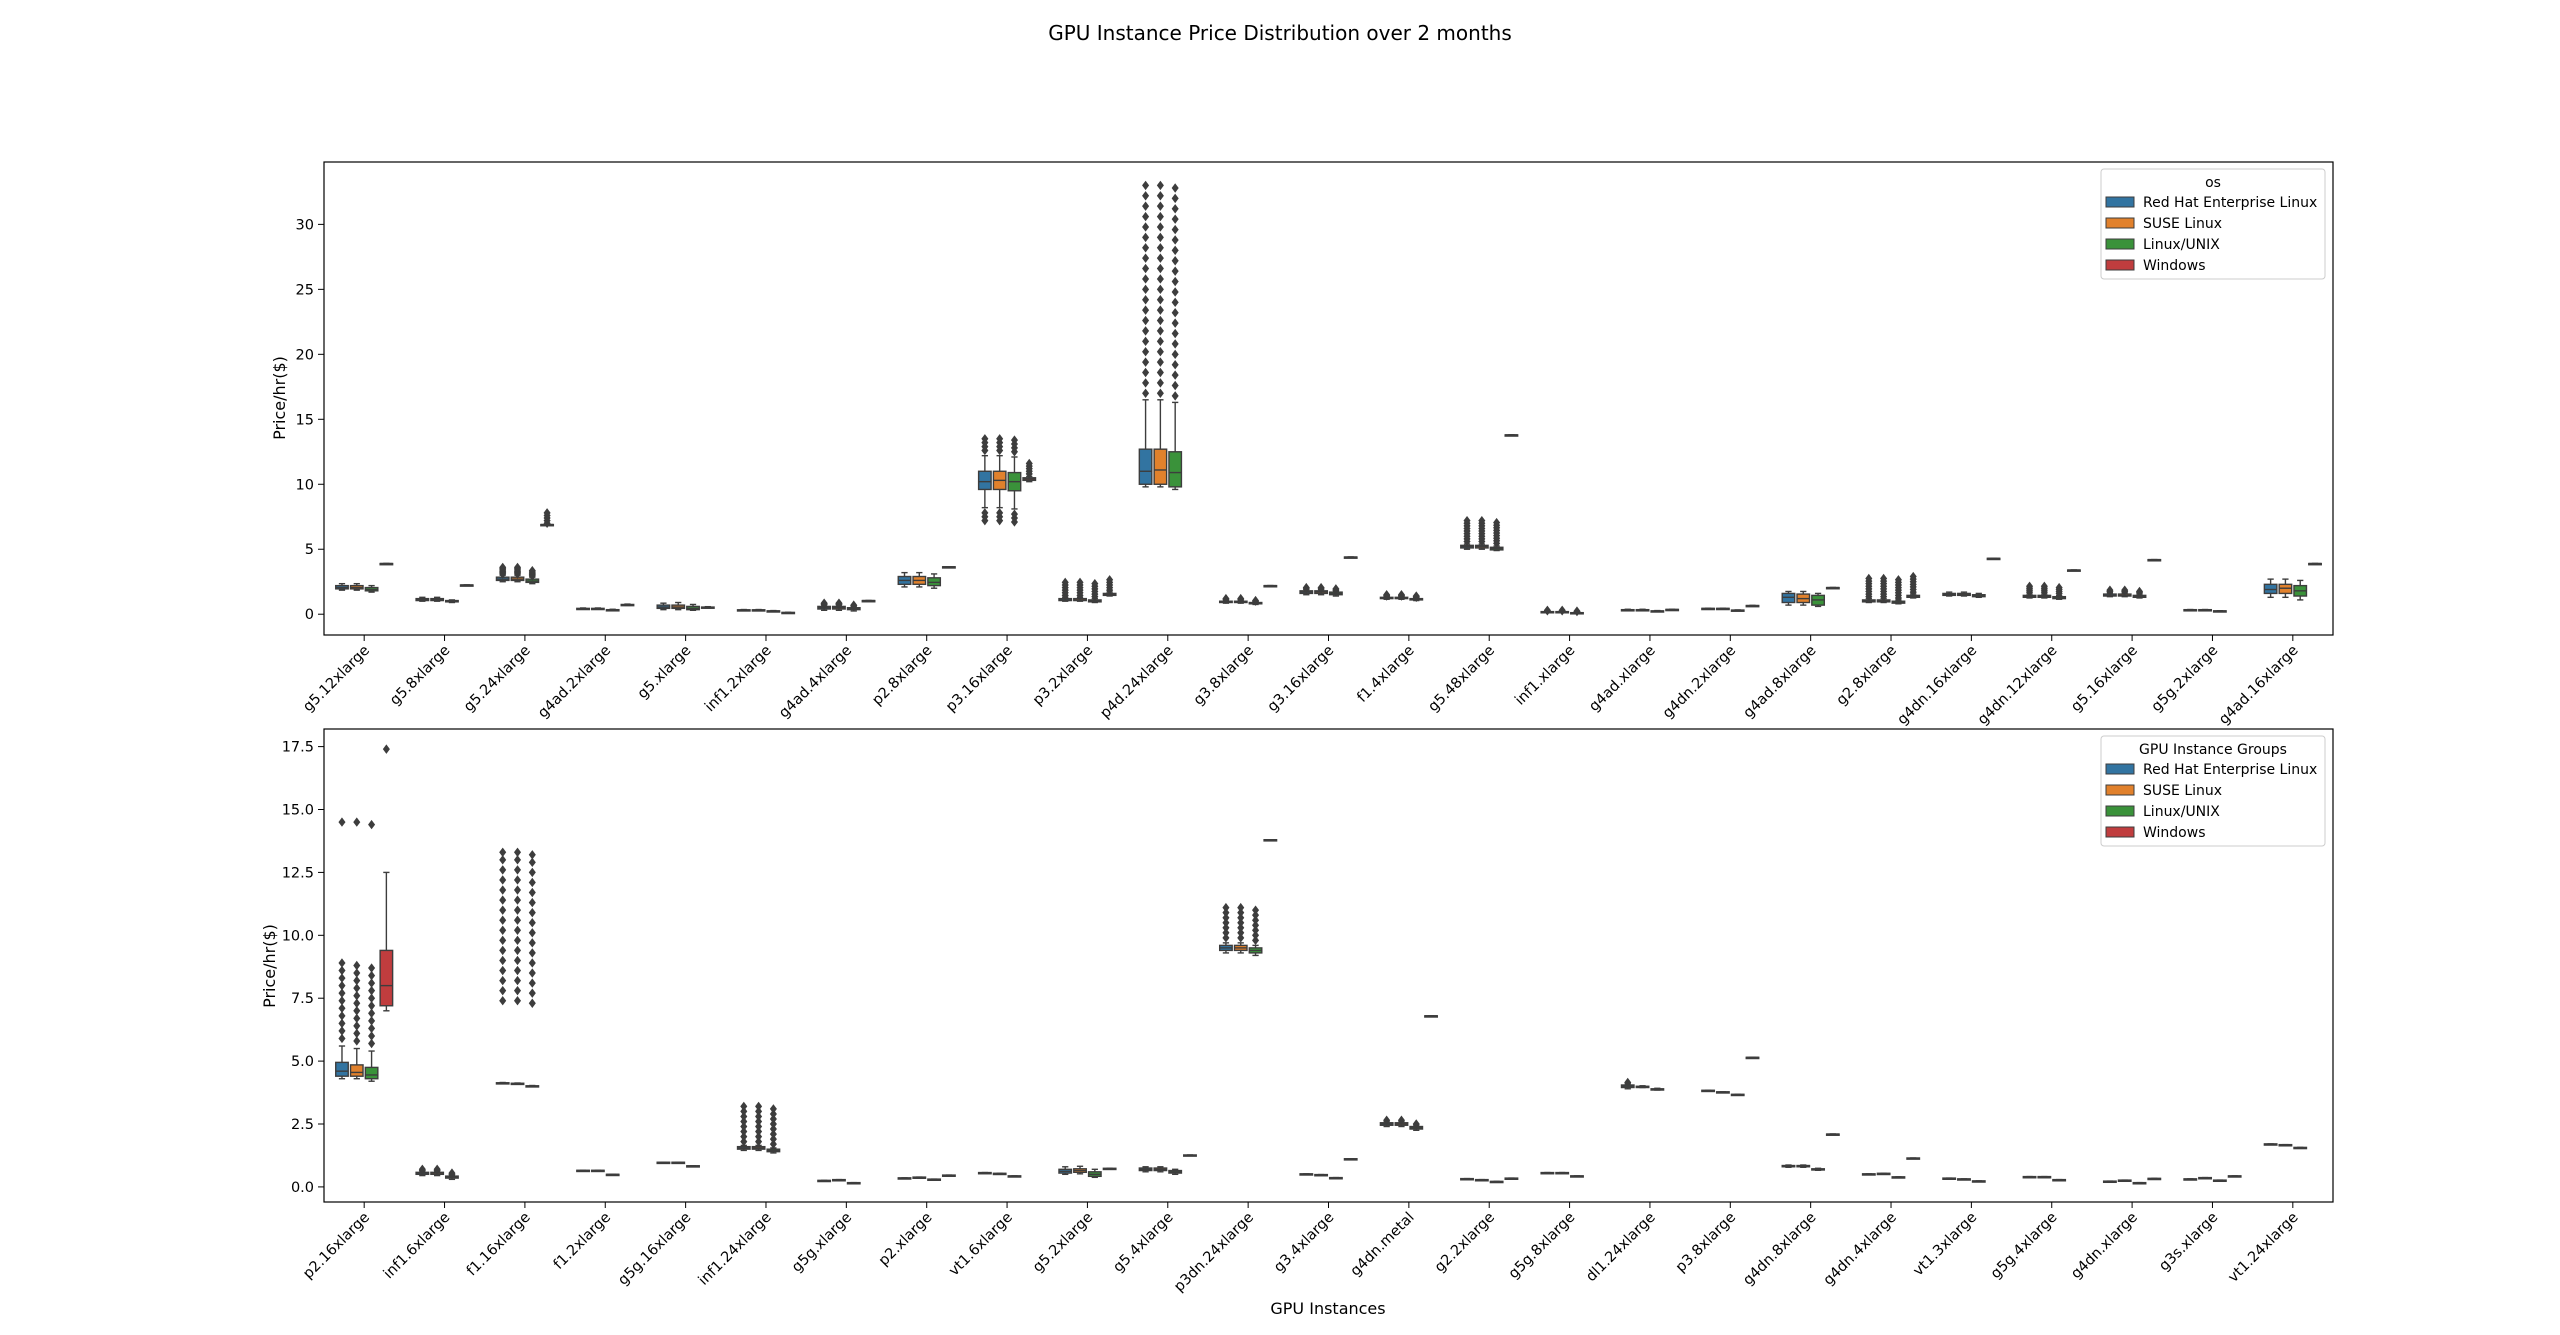  I want to click on top-box-p4d-24xlarge-linux-unix, so click(1175, 337).